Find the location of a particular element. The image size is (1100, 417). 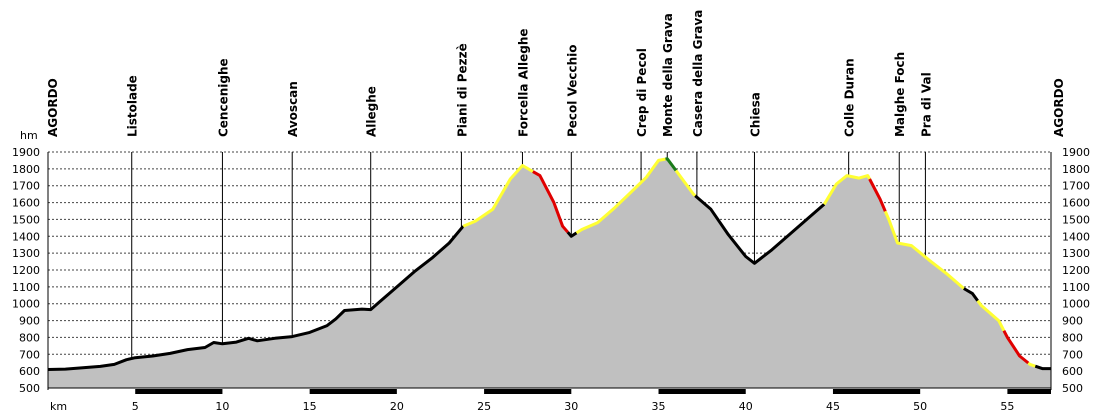

x-tick-label: 15 is located at coordinates (310, 406).